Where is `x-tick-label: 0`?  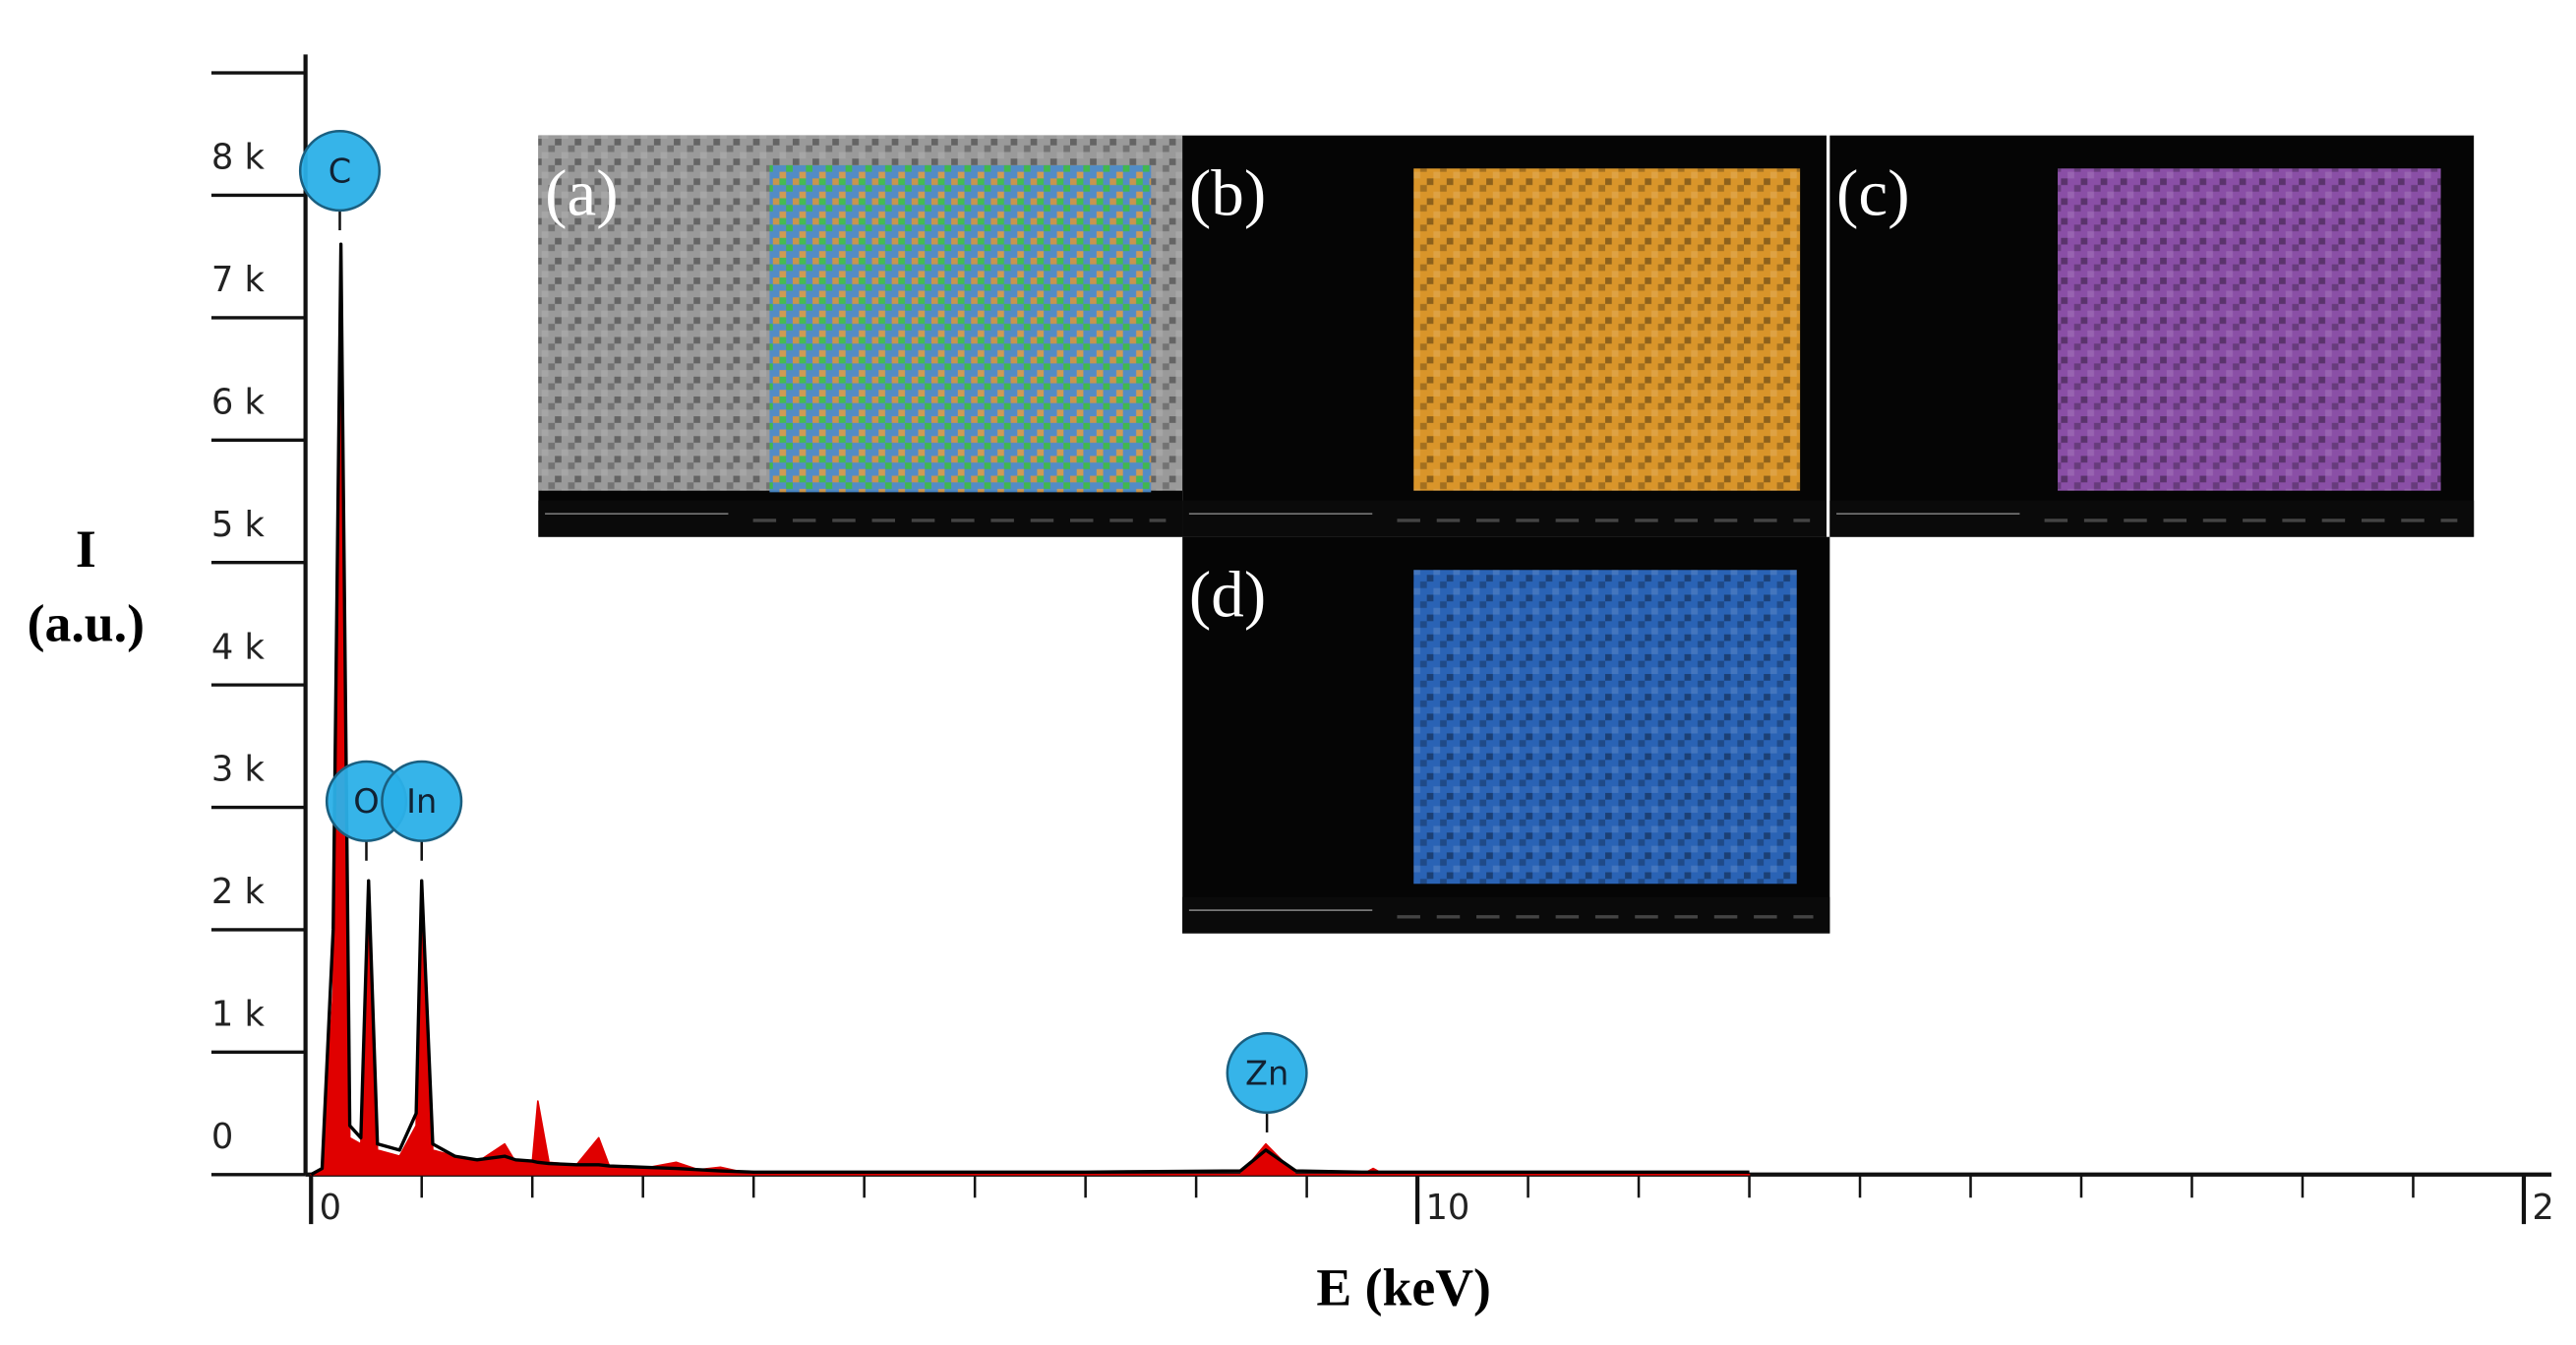
x-tick-label: 0 is located at coordinates (330, 1208).